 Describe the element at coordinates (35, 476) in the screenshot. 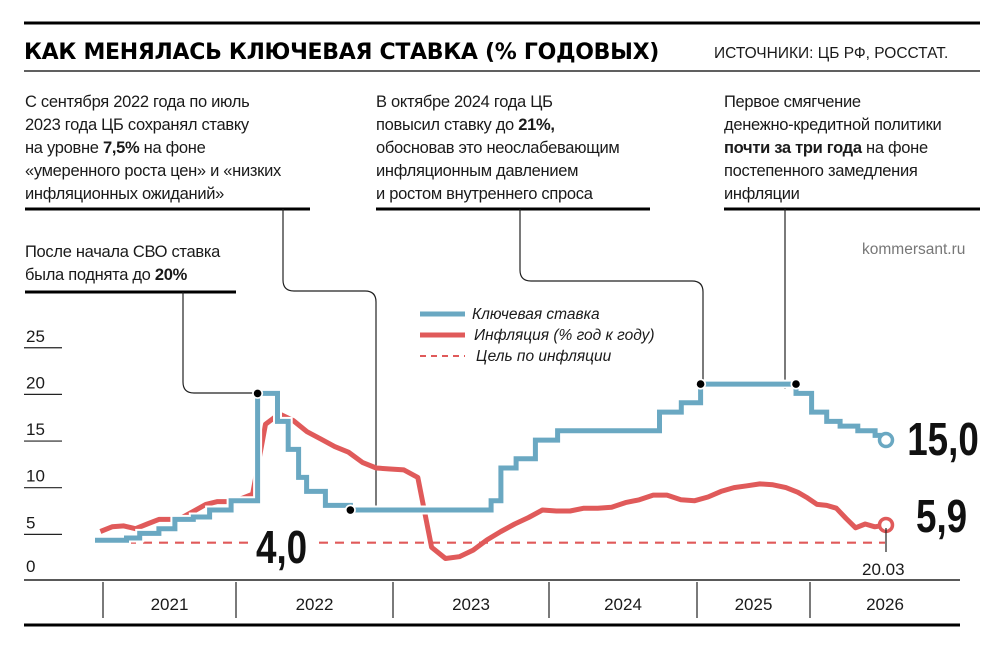

I see `y-tick-label: 10` at that location.